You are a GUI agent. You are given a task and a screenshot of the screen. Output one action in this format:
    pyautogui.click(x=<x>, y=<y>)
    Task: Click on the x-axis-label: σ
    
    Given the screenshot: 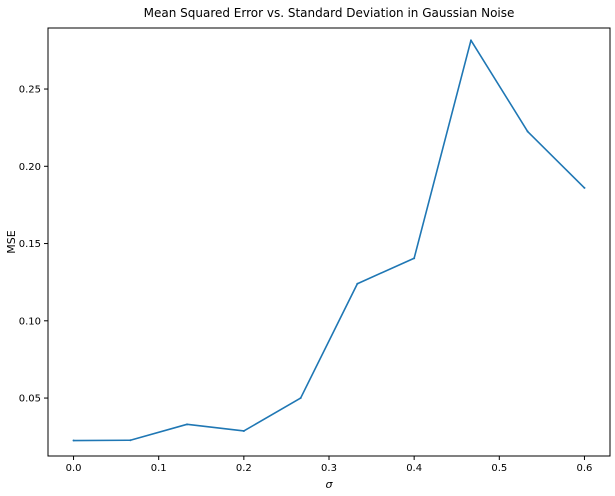 What is the action you would take?
    pyautogui.click(x=330, y=484)
    